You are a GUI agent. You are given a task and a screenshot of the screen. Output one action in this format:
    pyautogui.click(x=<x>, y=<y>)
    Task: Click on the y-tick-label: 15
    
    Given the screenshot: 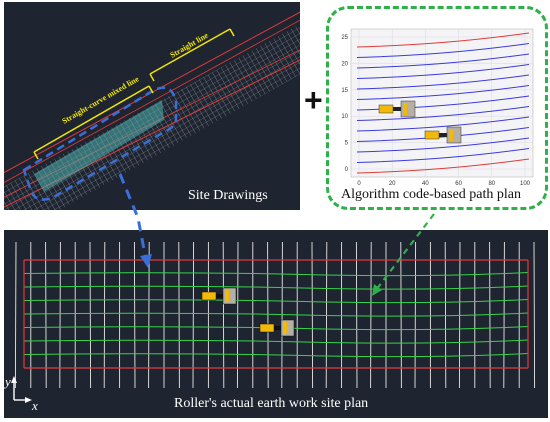 What is the action you would take?
    pyautogui.click(x=344, y=91)
    